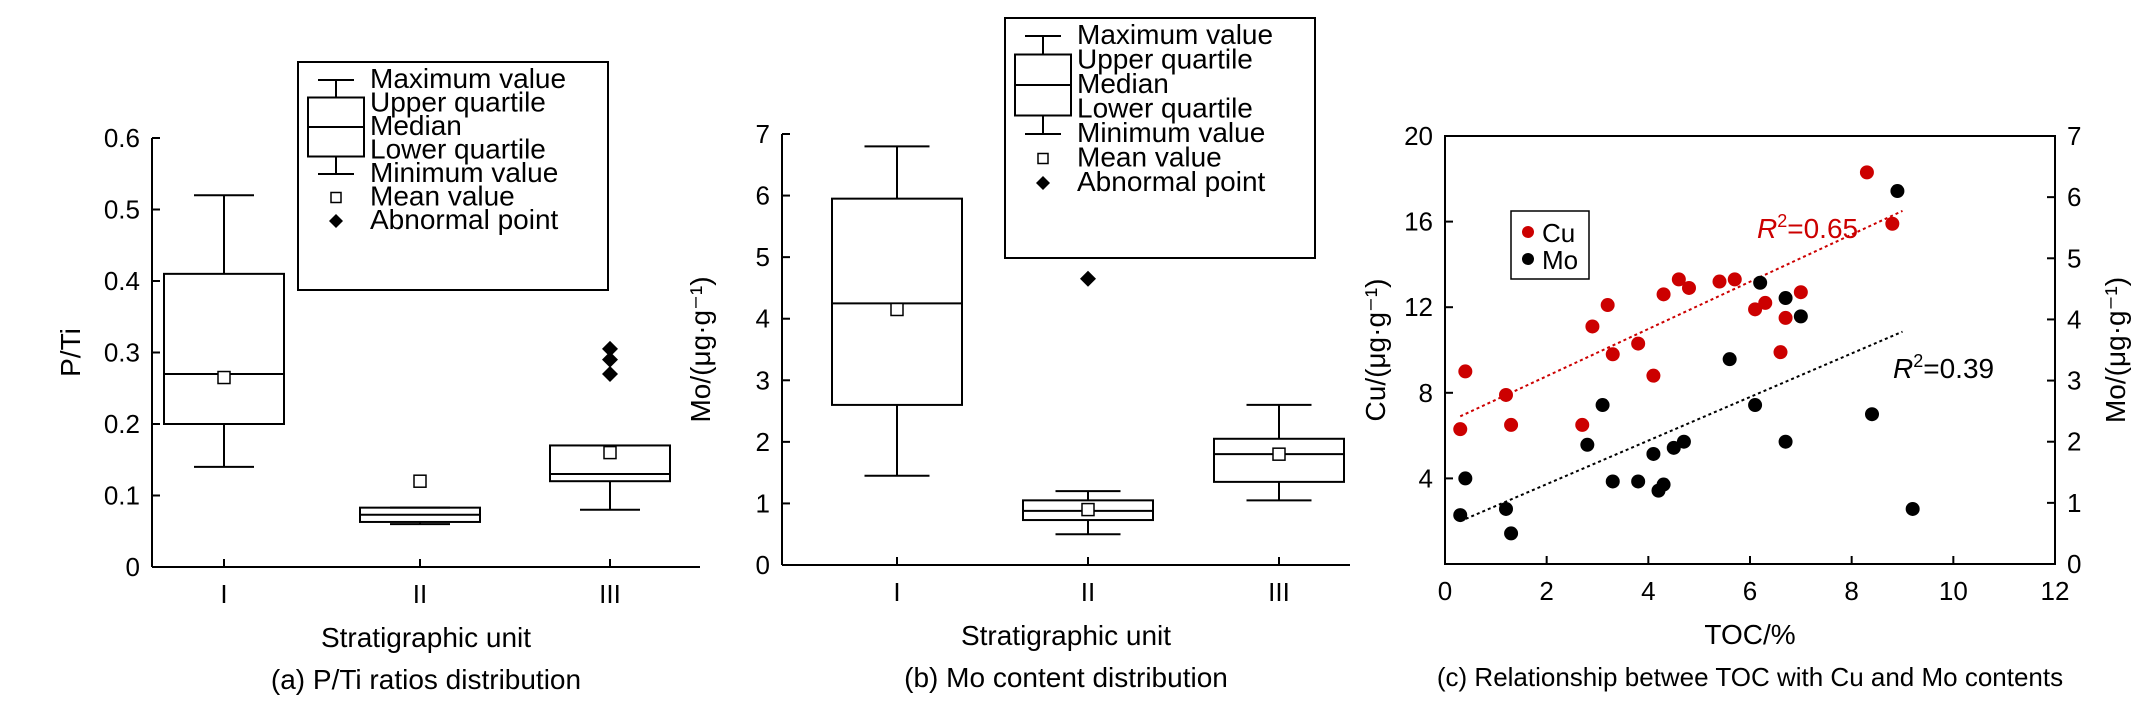 This screenshot has width=2155, height=709. What do you see at coordinates (1560, 260) in the screenshot?
I see `legend-entry: Mo` at bounding box center [1560, 260].